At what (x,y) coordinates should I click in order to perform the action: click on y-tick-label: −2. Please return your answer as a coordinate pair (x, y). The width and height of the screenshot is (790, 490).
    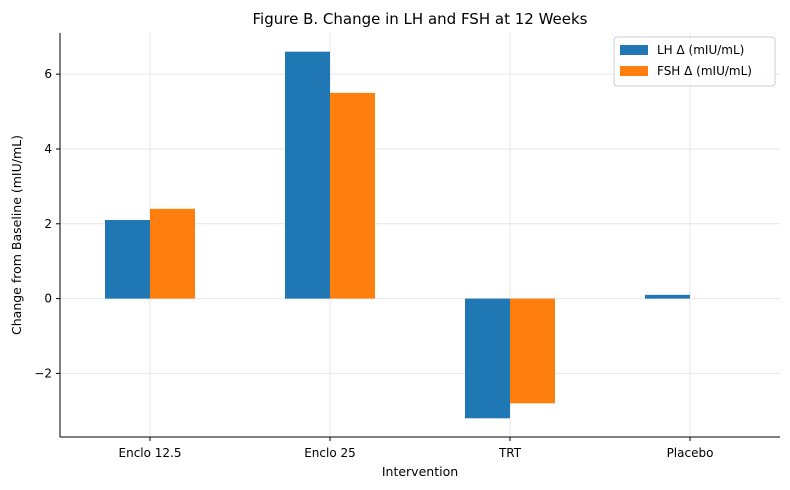
    Looking at the image, I should click on (43, 373).